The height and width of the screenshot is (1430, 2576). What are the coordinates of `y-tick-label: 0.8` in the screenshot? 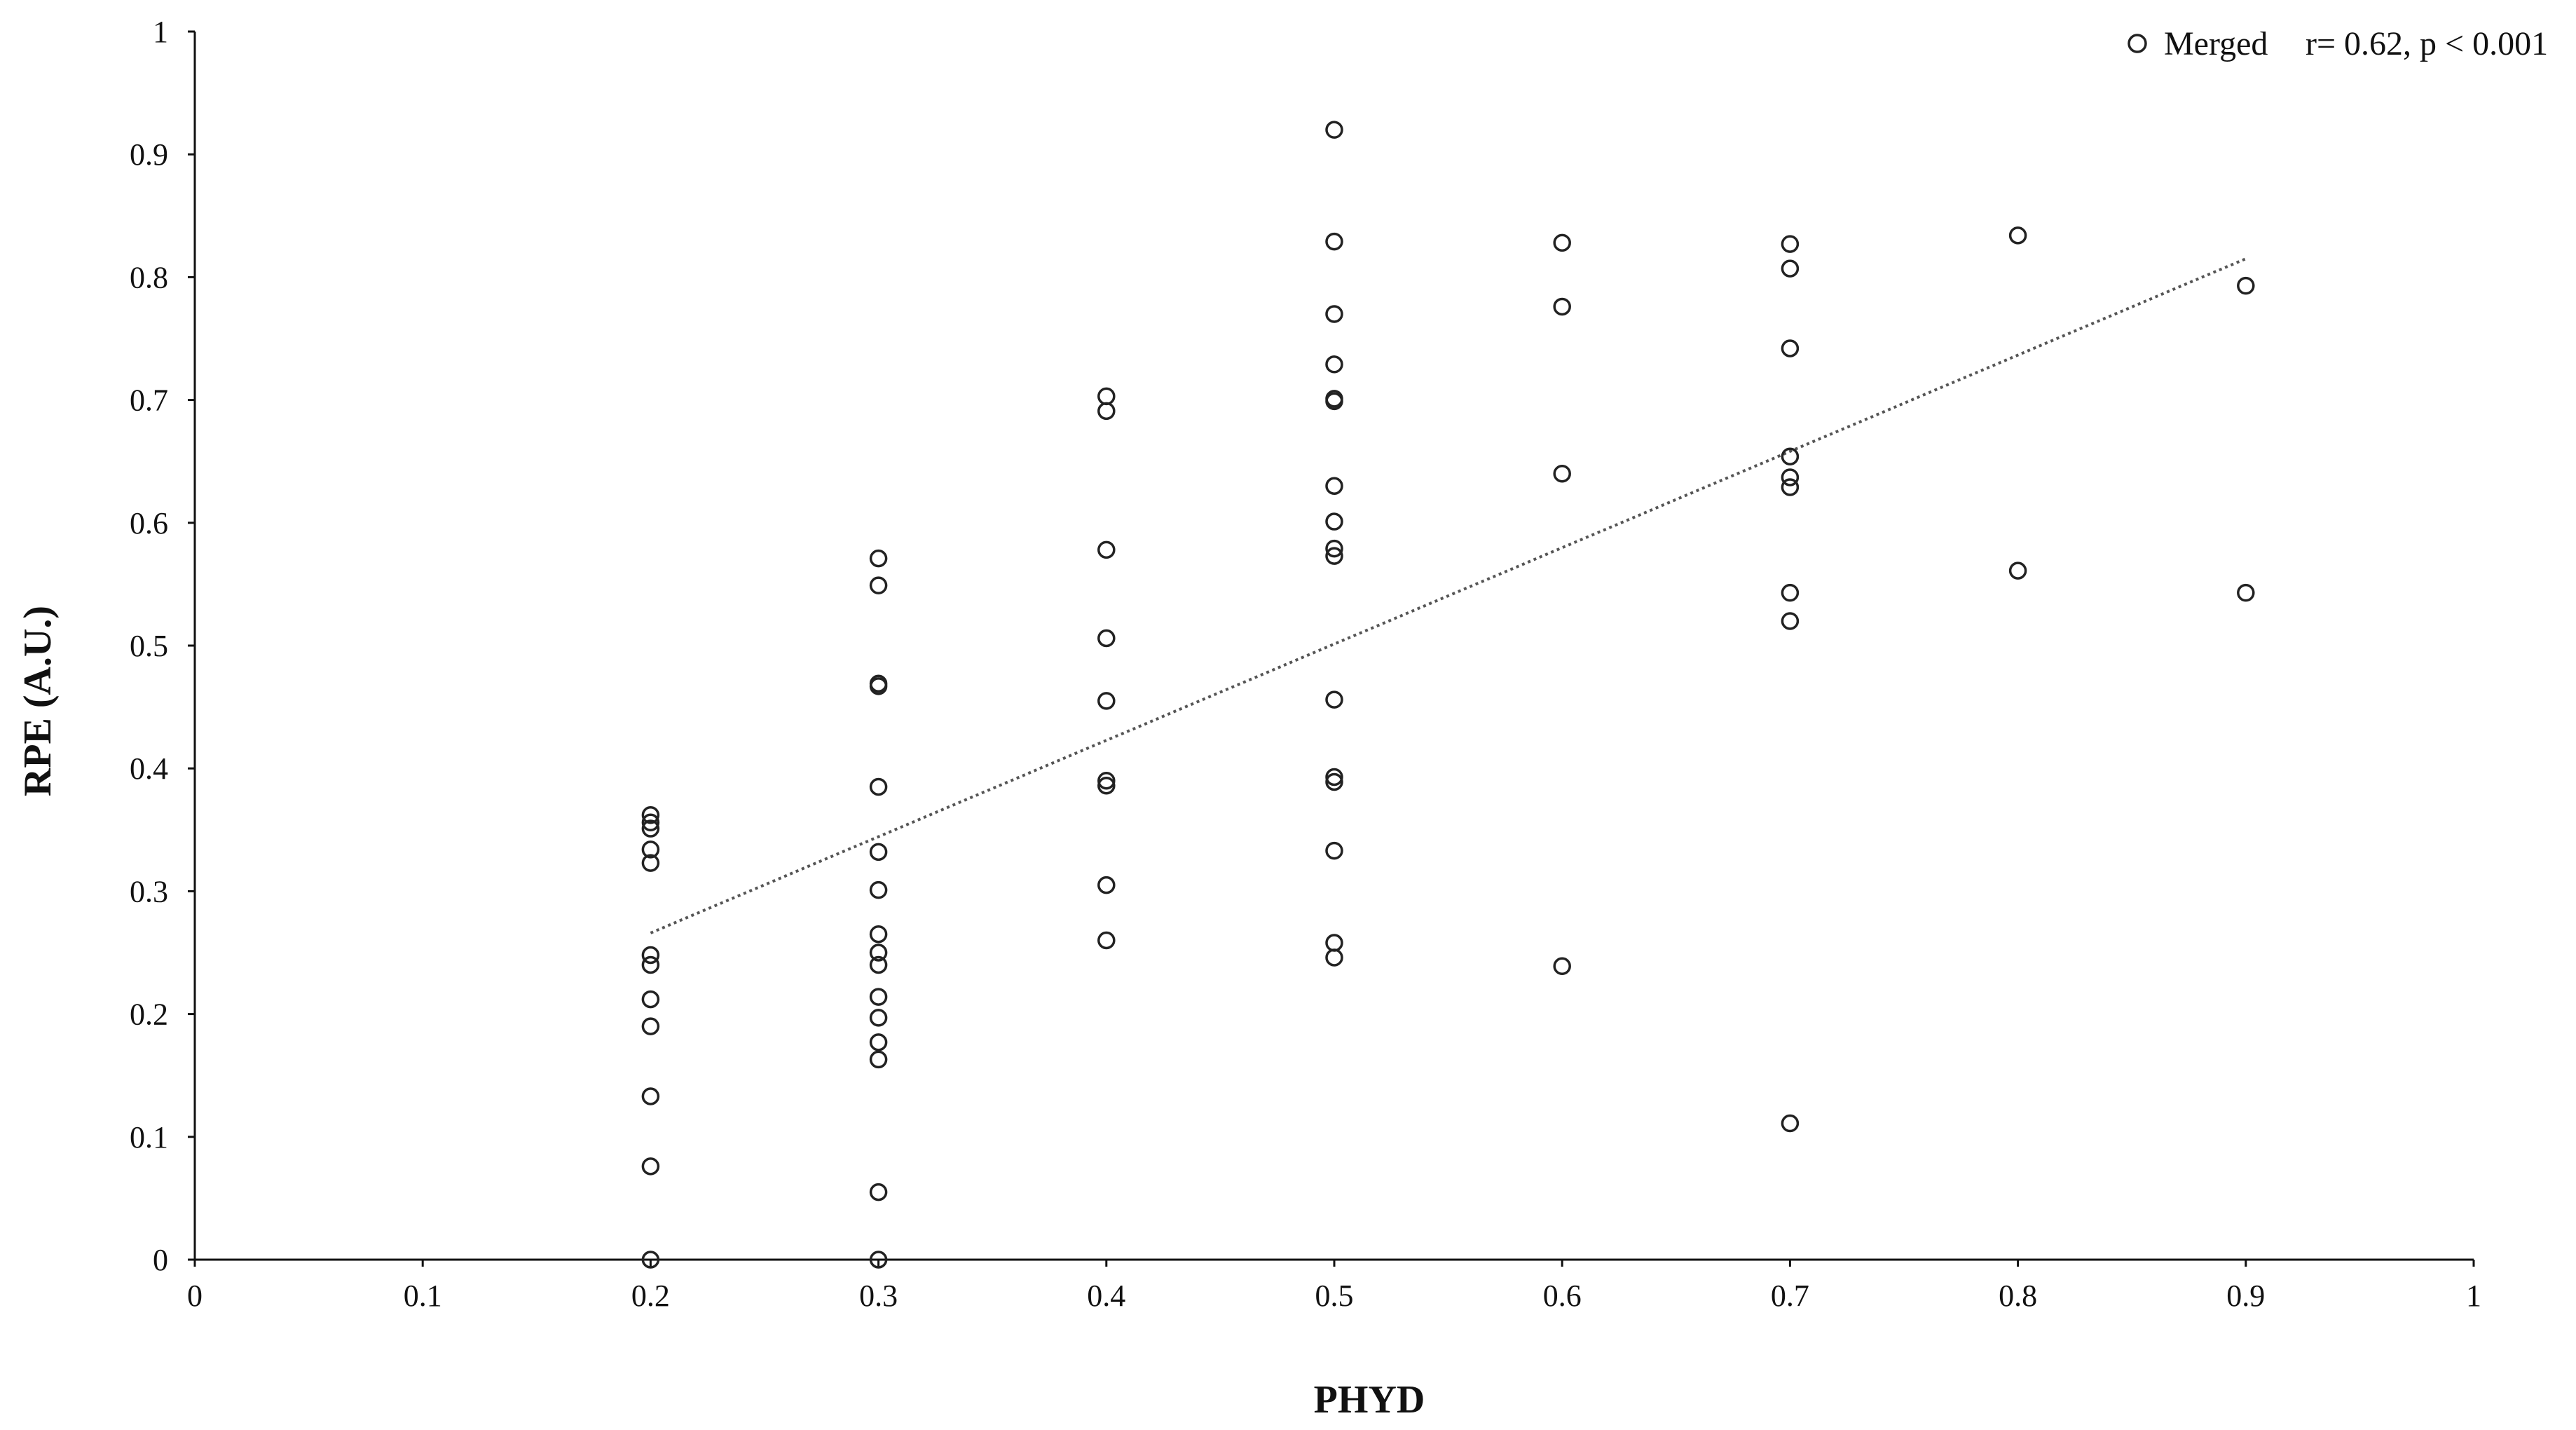 It's located at (149, 277).